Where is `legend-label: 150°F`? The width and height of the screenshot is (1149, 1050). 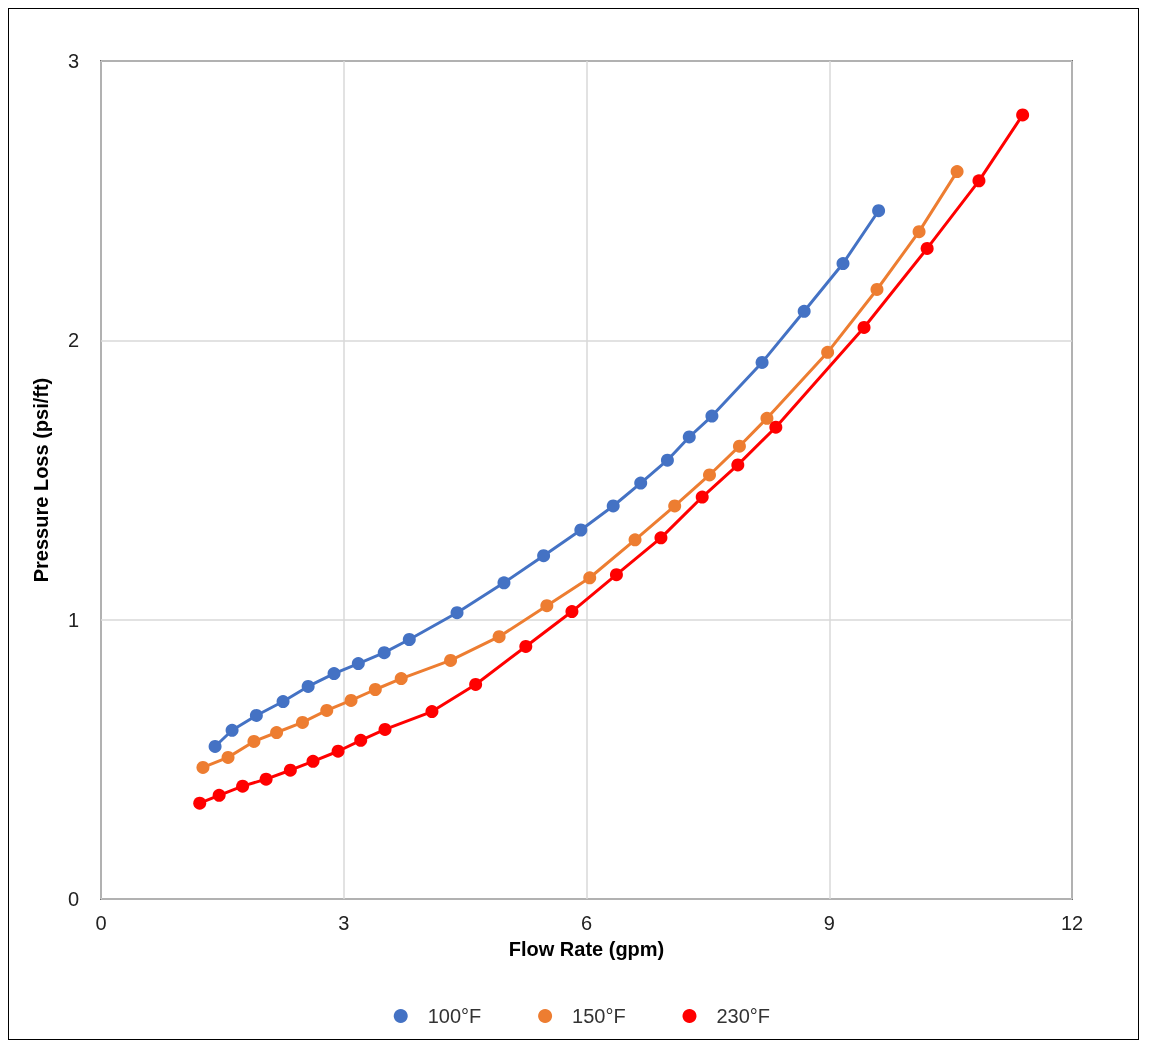 legend-label: 150°F is located at coordinates (599, 1016).